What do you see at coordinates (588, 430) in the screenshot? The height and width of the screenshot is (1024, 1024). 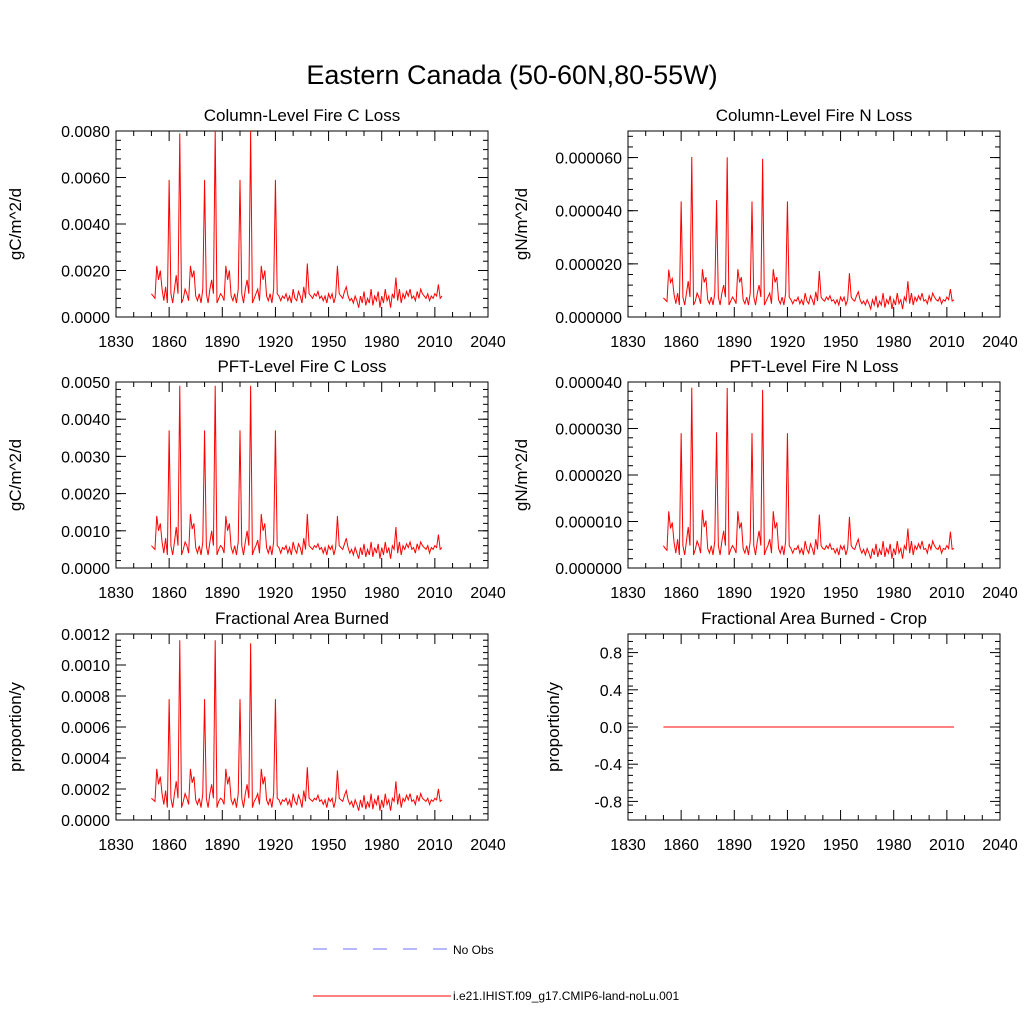 I see `y-tick-label: 0.000030` at bounding box center [588, 430].